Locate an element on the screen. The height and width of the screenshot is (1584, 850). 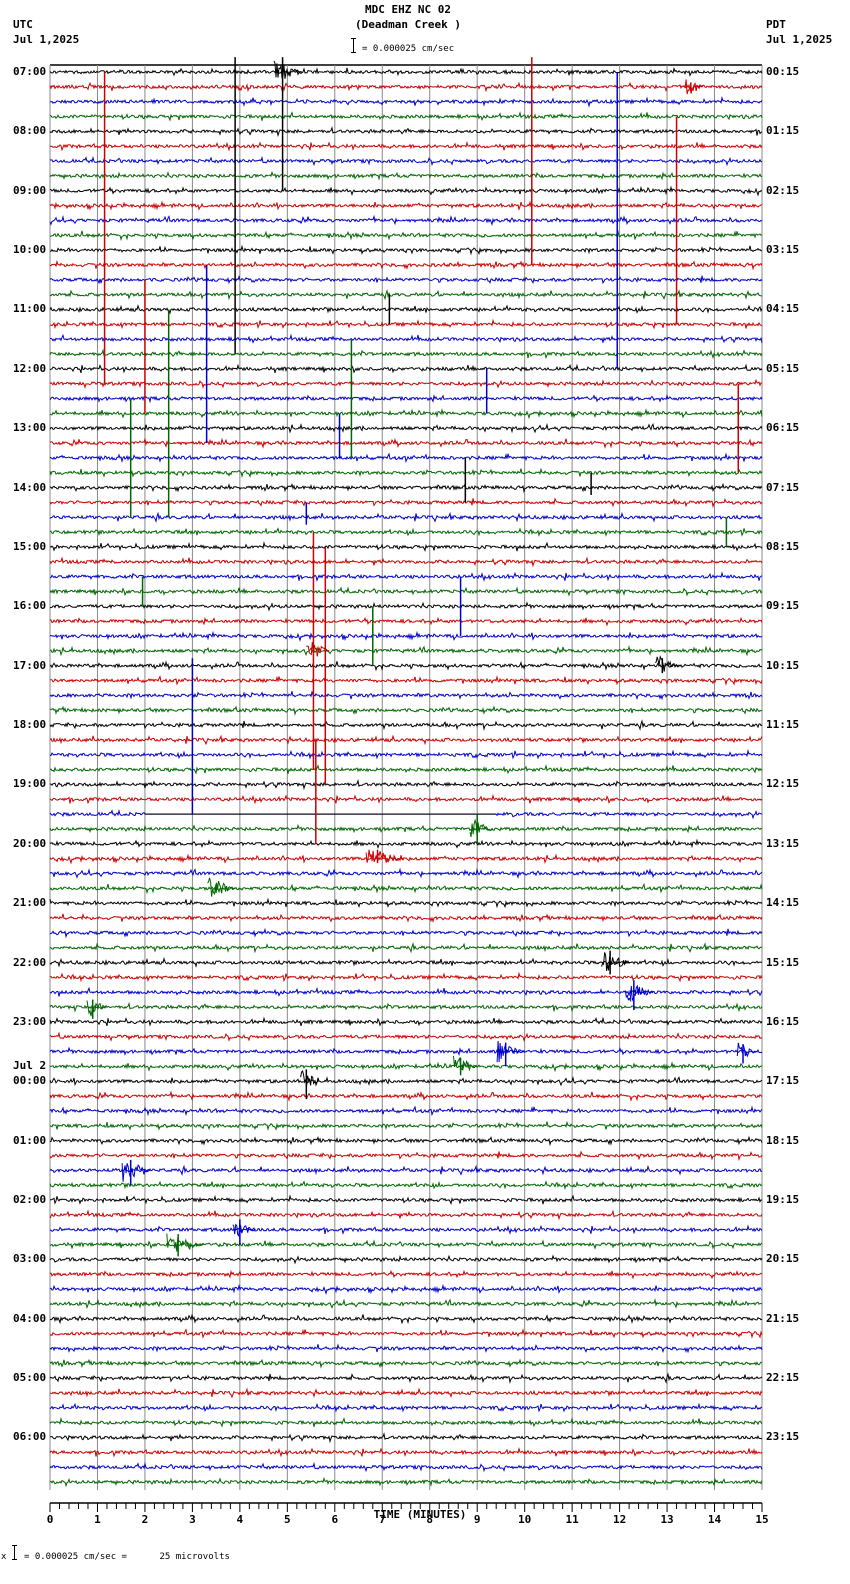
right-timezone: PDT is located at coordinates (776, 24).